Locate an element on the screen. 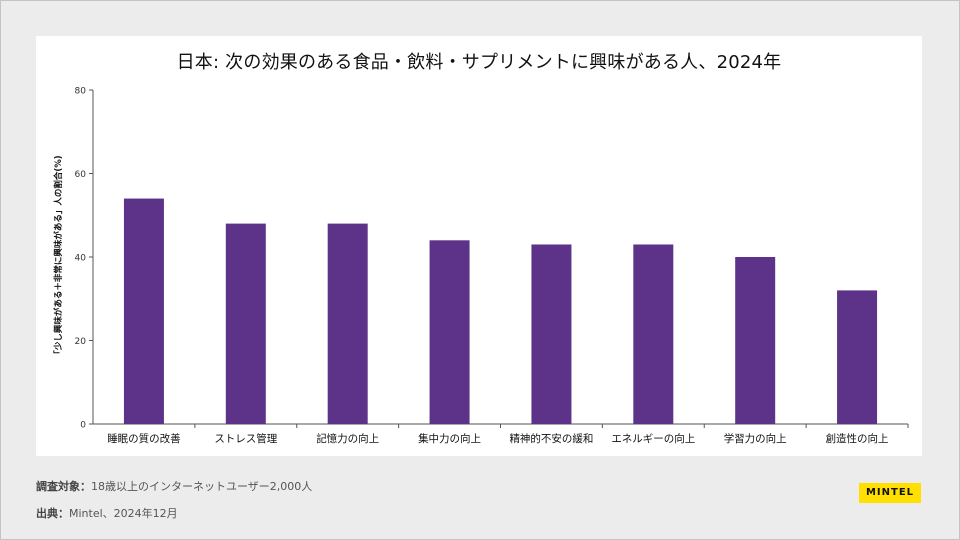  survey-label: 調査対象： is located at coordinates (63, 486).